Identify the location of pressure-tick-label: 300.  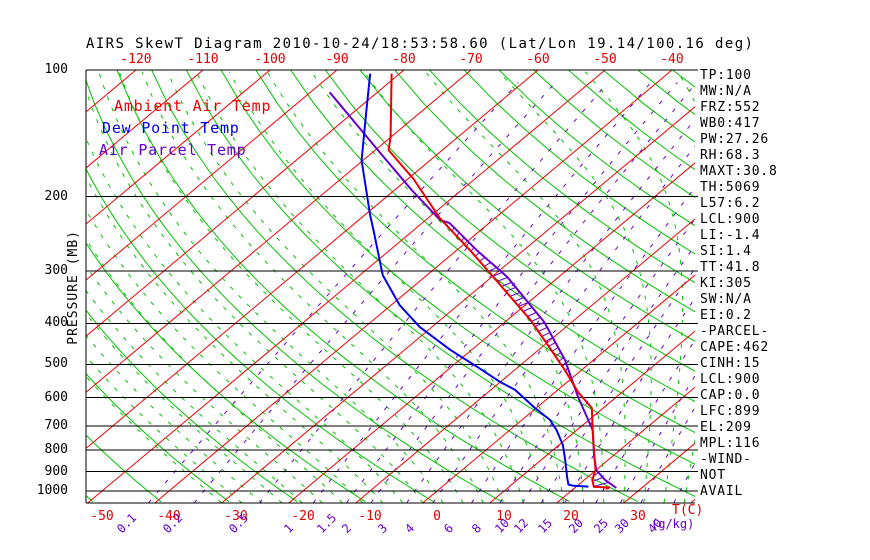
(56, 270).